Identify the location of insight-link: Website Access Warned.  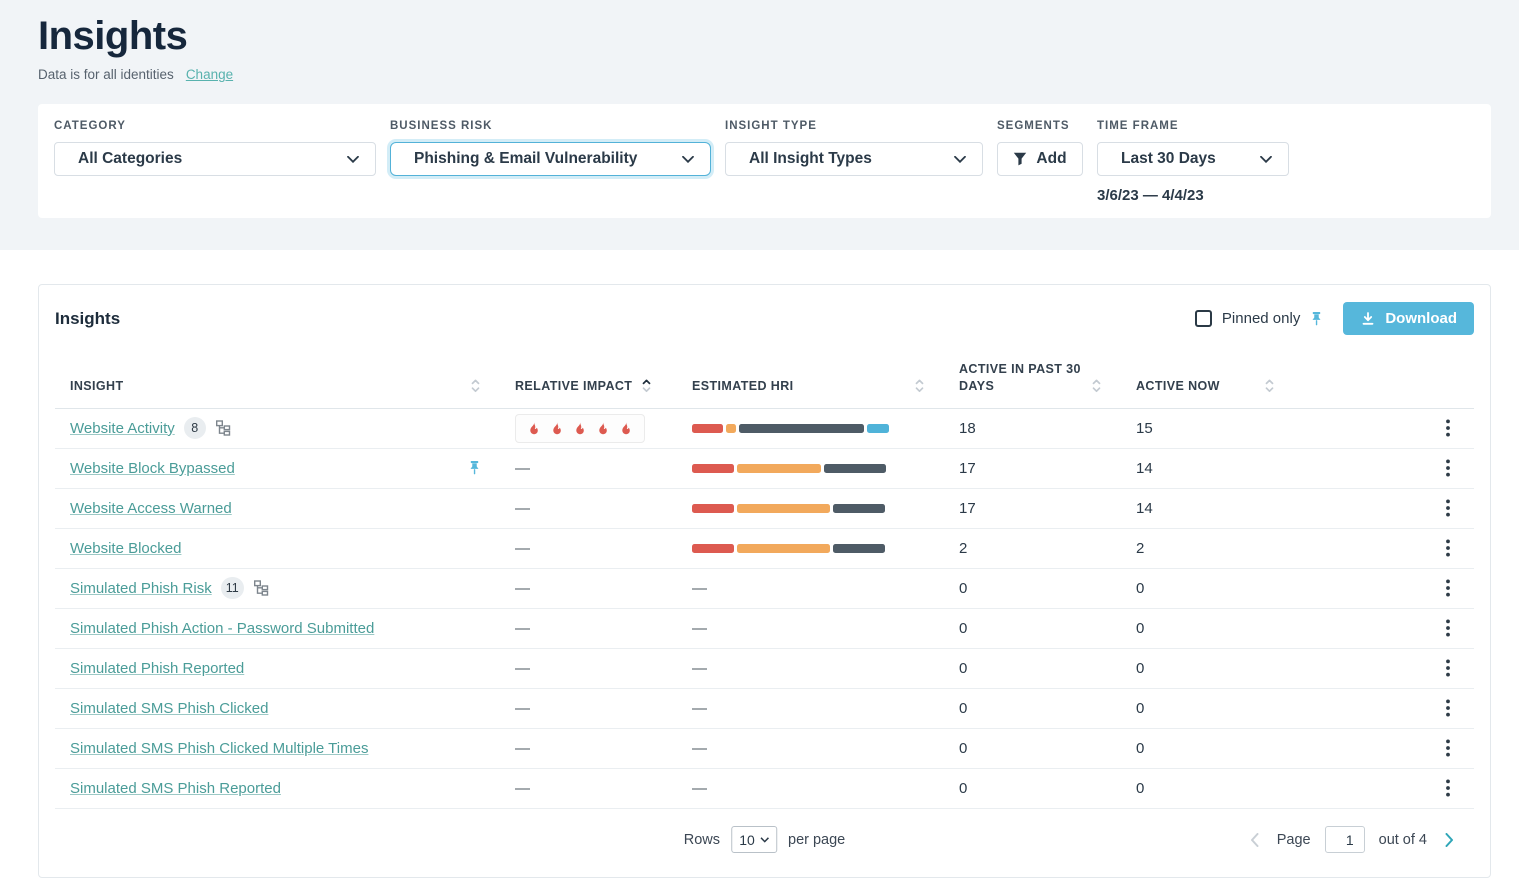
(151, 508).